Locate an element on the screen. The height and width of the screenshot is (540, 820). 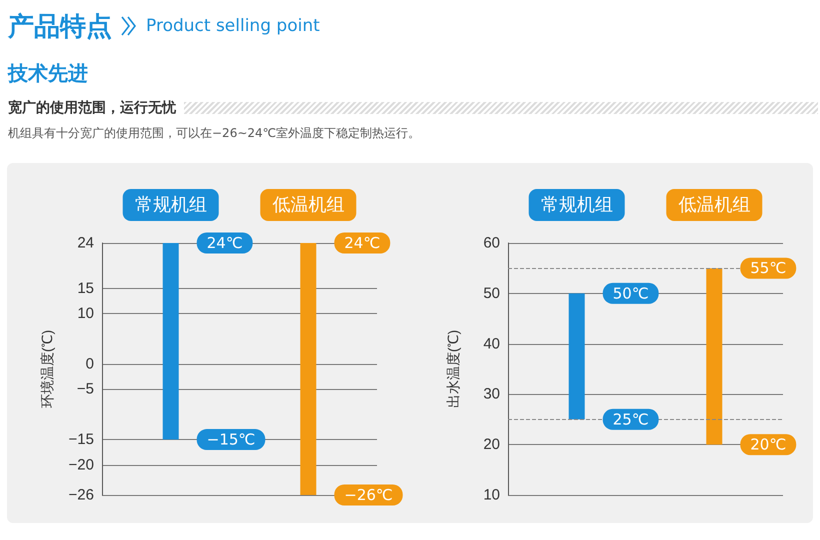
y-tick-label: −15 is located at coordinates (81, 439).